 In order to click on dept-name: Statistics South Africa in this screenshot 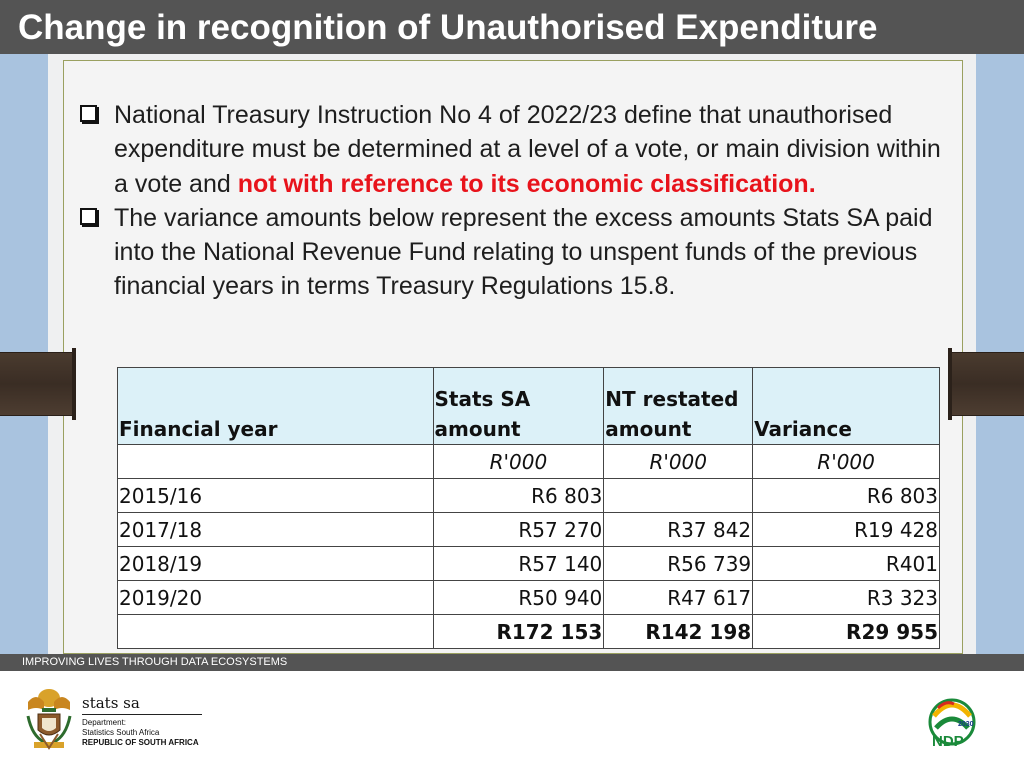, I will do `click(121, 732)`.